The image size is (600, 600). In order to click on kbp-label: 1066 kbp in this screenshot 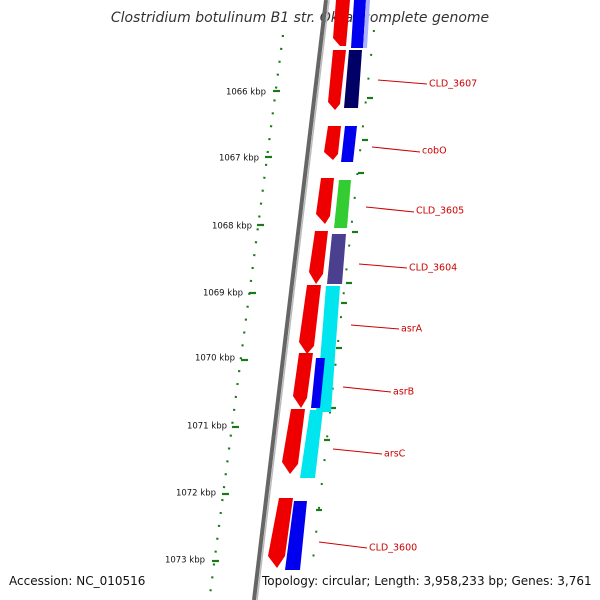, I will do `click(246, 93)`.